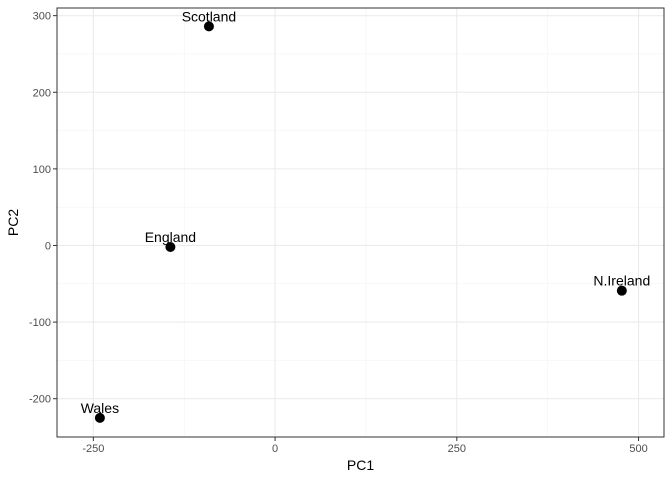 The width and height of the screenshot is (672, 485). Describe the element at coordinates (365, 446) in the screenshot. I see `x-axis-ticks: -250 0 250 500` at that location.